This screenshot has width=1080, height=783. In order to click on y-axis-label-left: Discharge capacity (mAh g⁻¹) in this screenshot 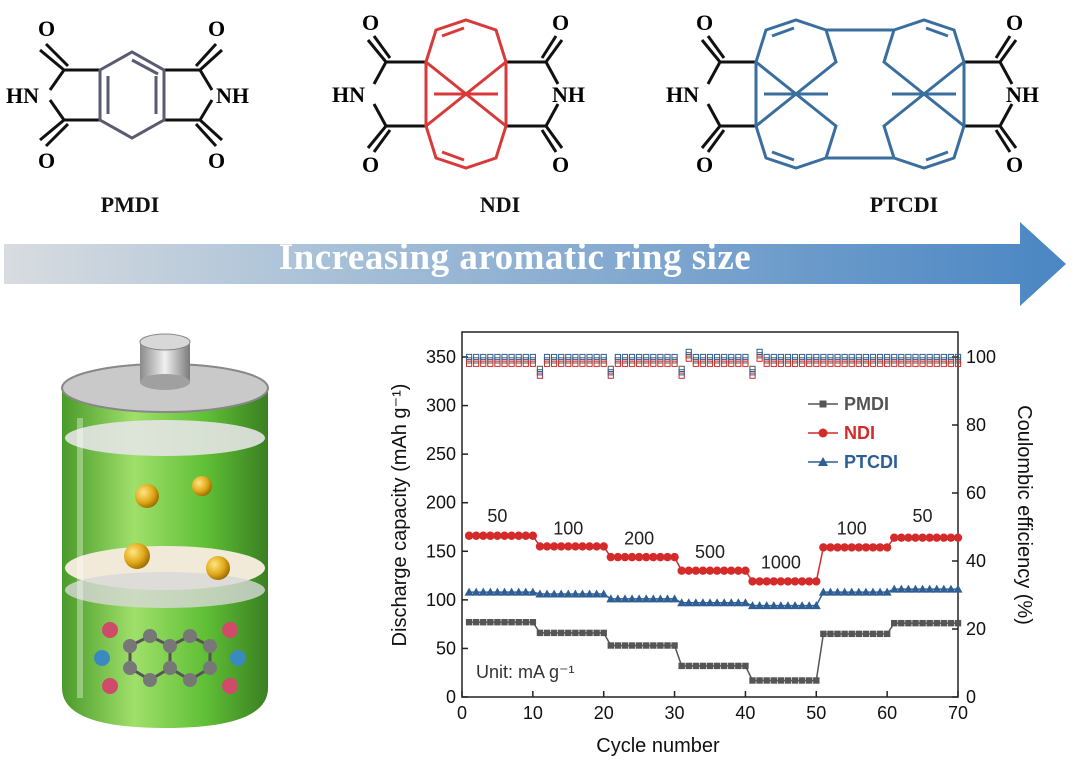, I will do `click(400, 515)`.